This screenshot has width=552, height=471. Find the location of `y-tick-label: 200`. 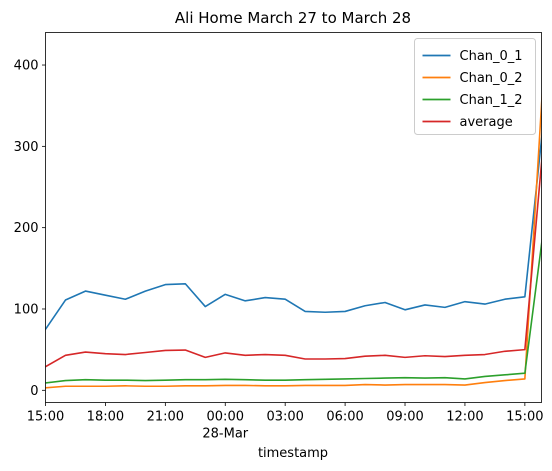

y-tick-label: 200 is located at coordinates (26, 228).